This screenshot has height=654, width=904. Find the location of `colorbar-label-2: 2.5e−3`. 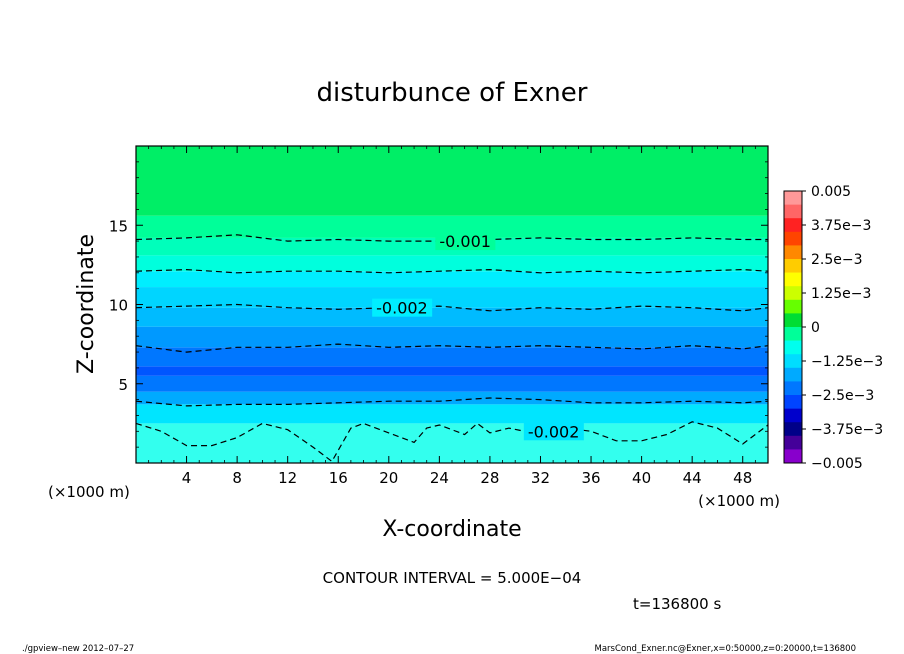

colorbar-label-2: 2.5e−3 is located at coordinates (837, 260).